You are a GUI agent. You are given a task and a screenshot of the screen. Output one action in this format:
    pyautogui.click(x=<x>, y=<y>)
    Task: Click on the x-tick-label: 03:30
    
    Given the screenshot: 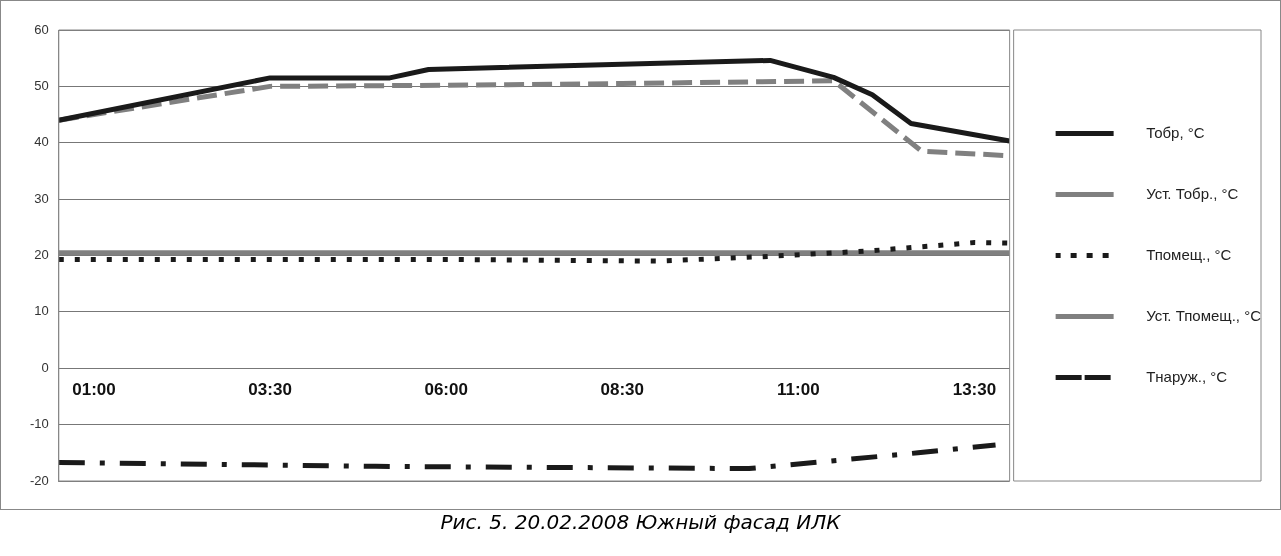 What is the action you would take?
    pyautogui.click(x=270, y=390)
    